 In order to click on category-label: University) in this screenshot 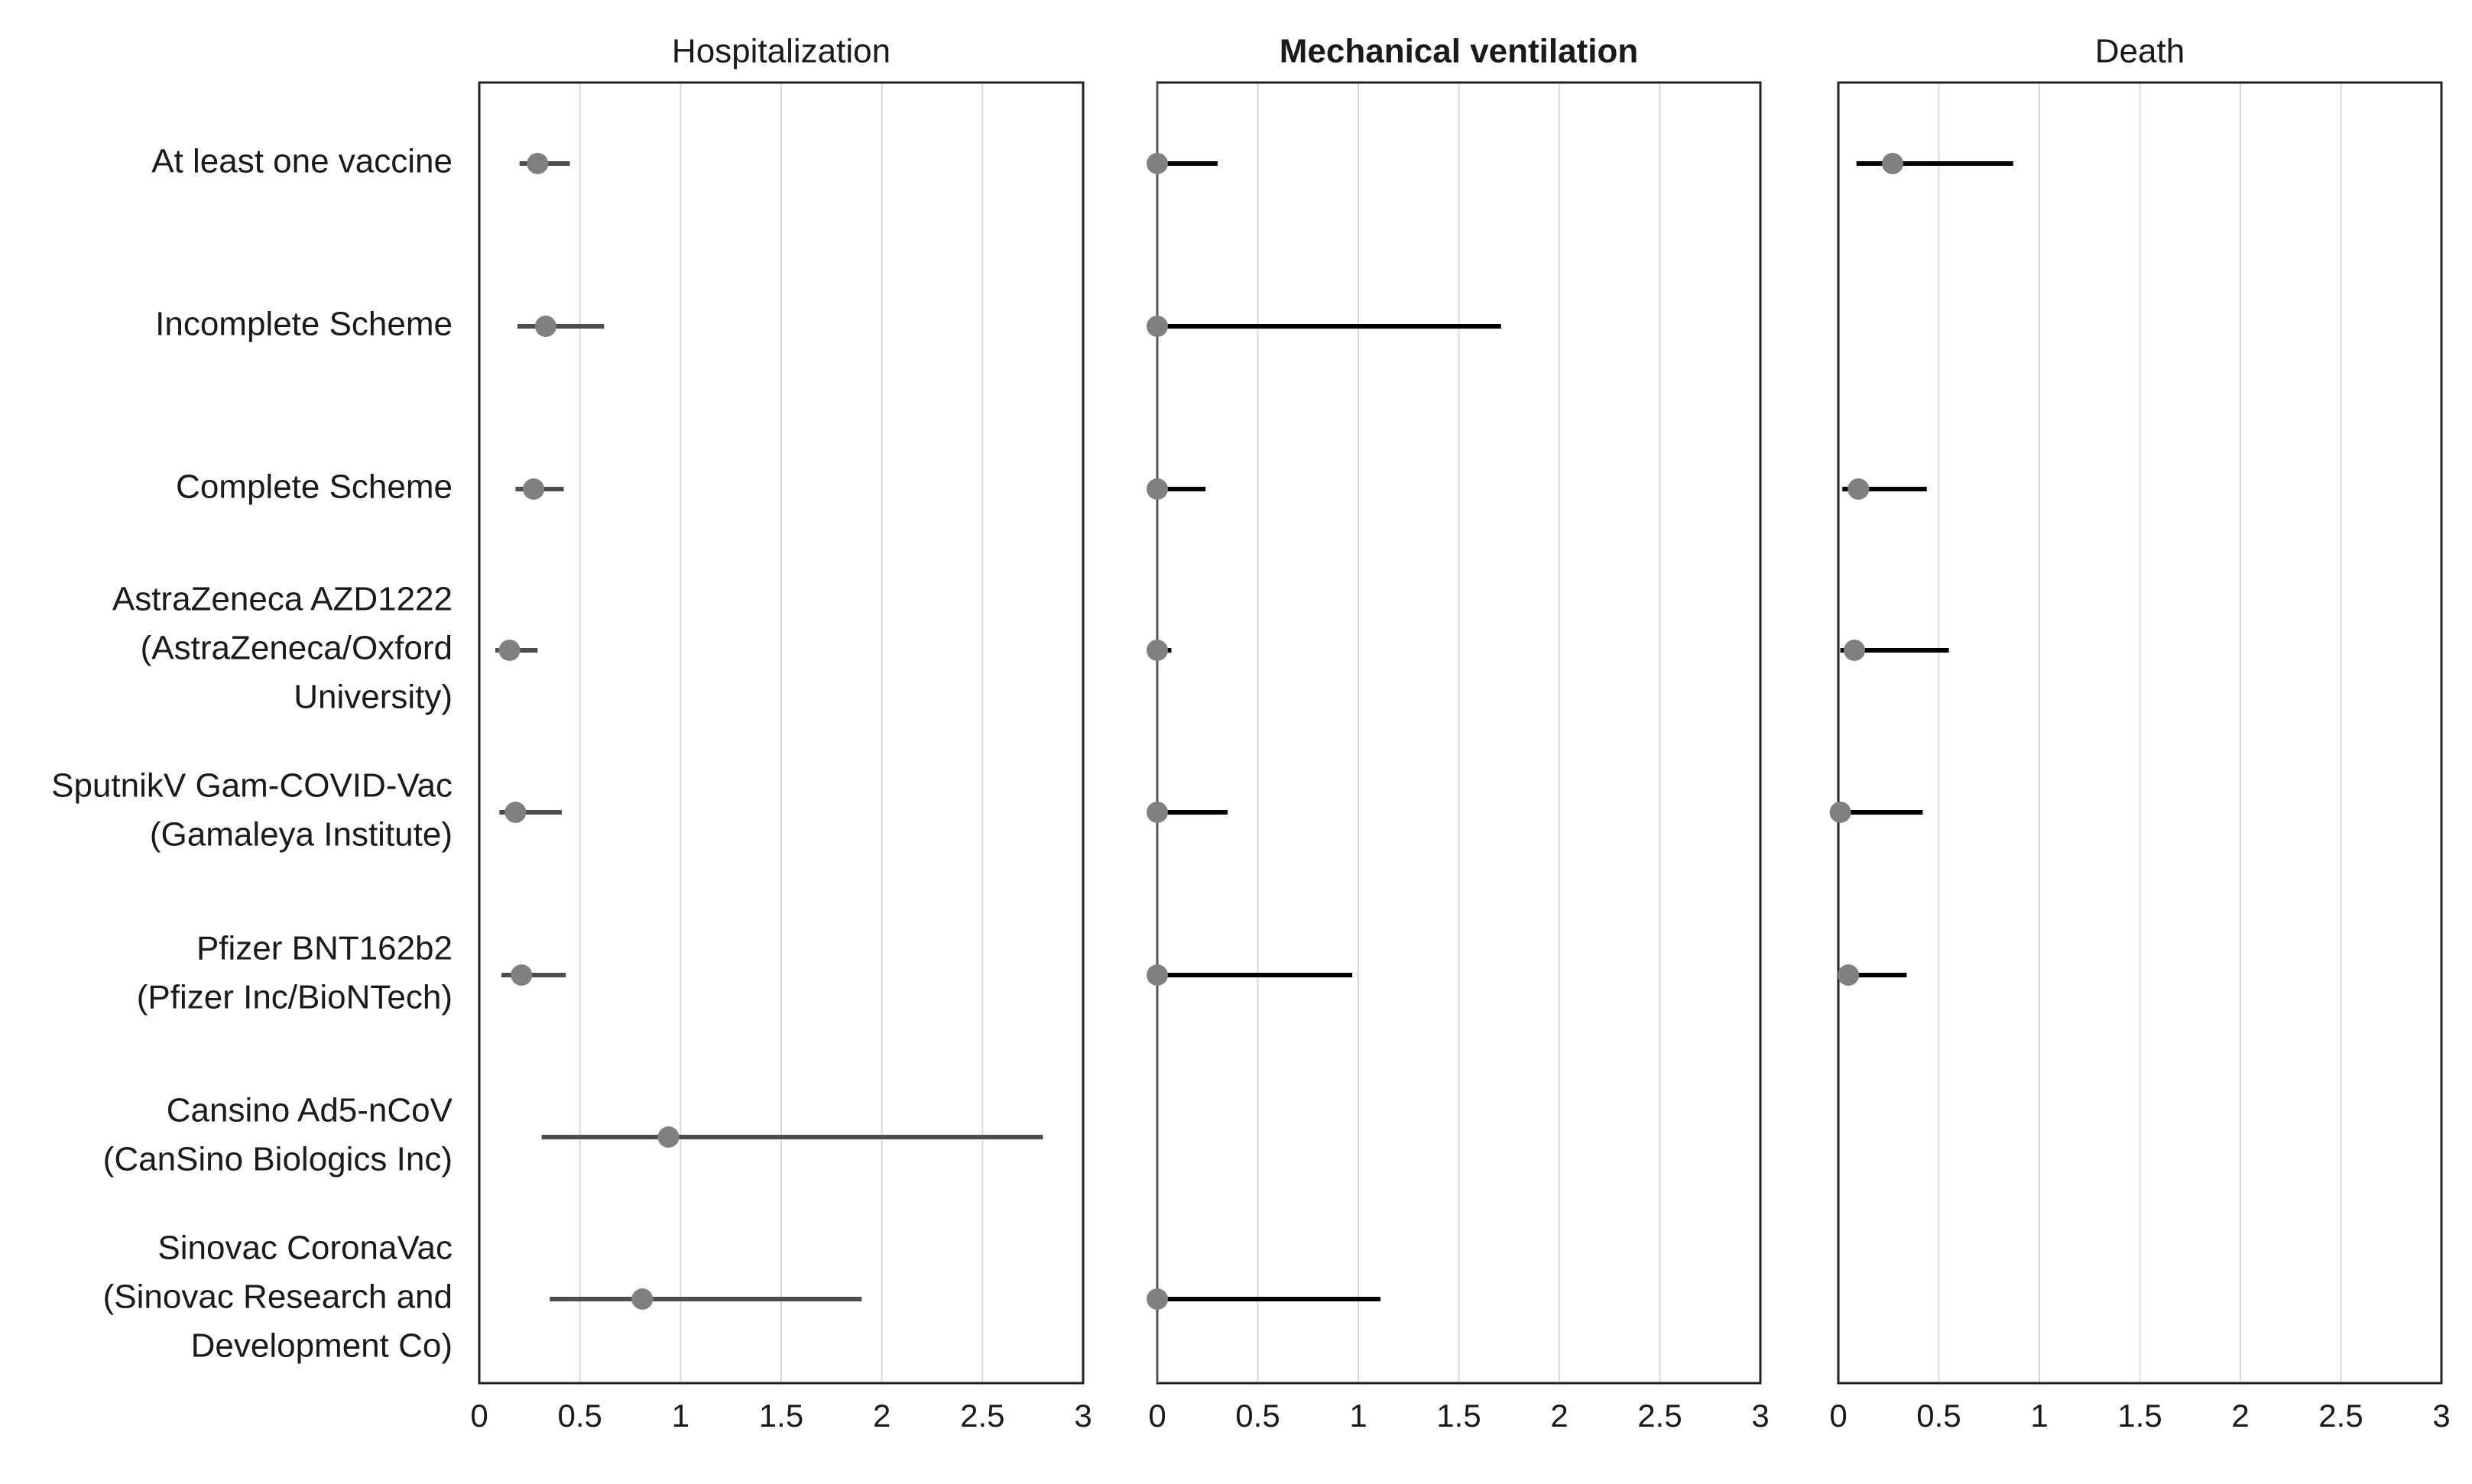, I will do `click(373, 698)`.